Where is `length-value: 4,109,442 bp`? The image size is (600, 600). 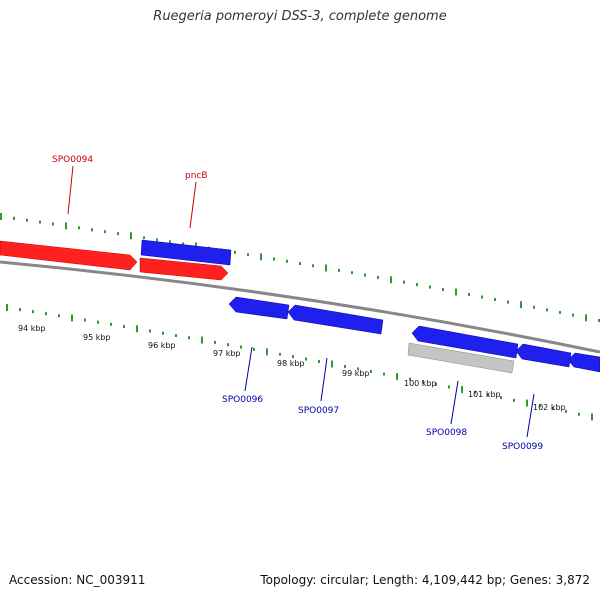 length-value: 4,109,442 bp is located at coordinates (461, 580).